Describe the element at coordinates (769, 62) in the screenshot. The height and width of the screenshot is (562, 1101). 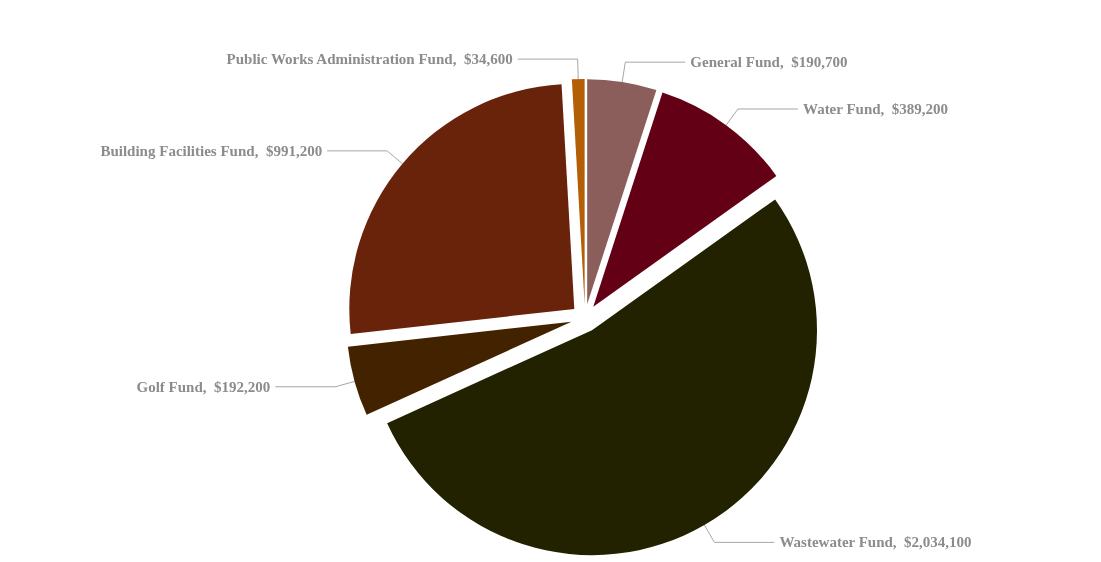
I see `slice-label: General Fund, $190,700` at that location.